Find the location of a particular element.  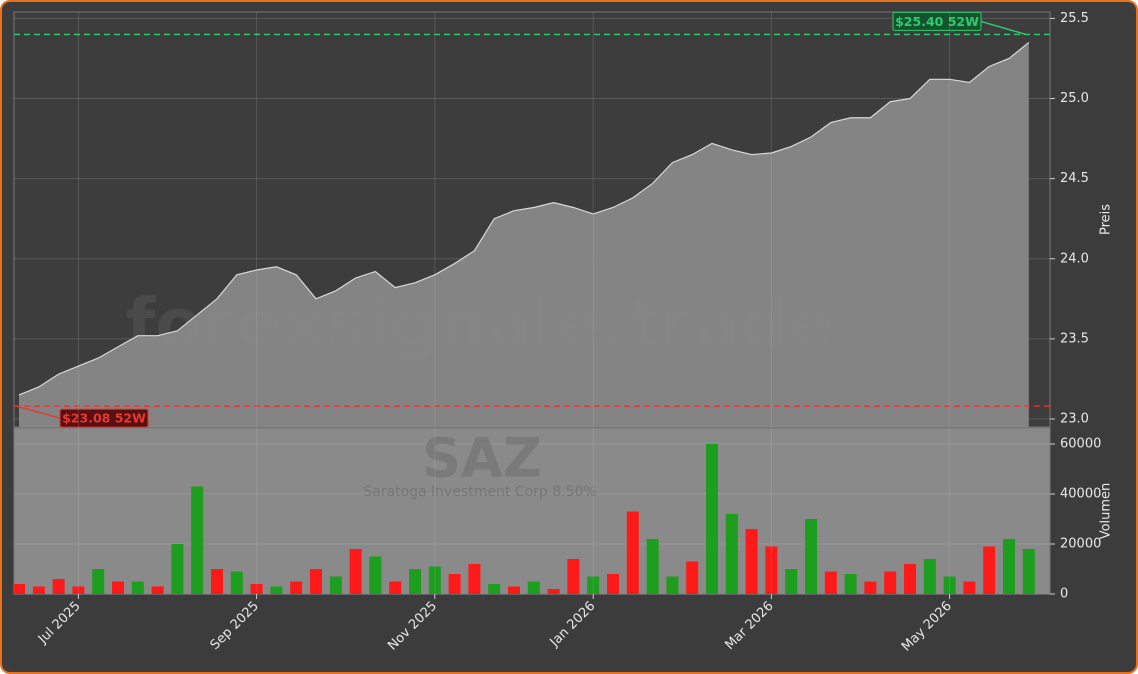

y-tick-label: 23.0 is located at coordinates (1074, 418).